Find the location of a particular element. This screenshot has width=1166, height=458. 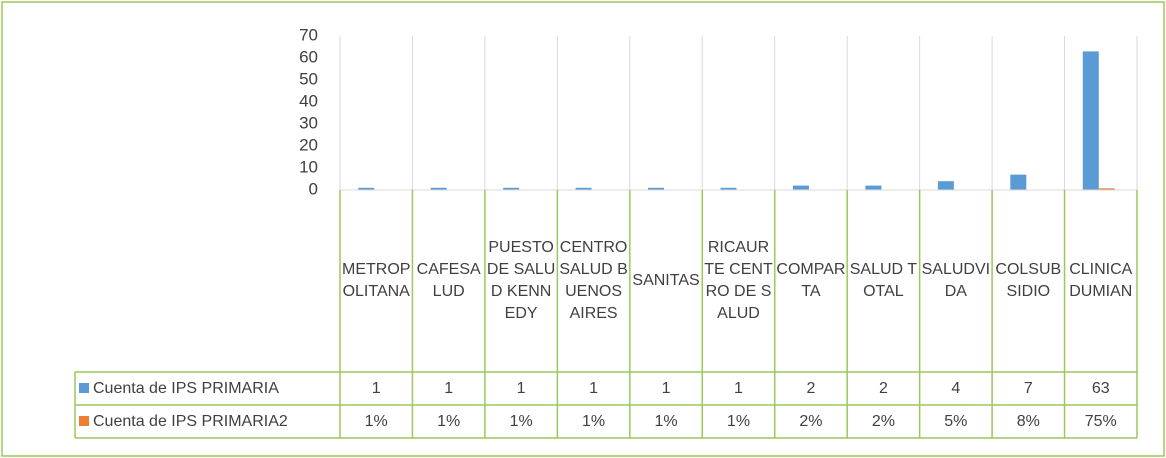

table-value: 75% is located at coordinates (1100, 421).